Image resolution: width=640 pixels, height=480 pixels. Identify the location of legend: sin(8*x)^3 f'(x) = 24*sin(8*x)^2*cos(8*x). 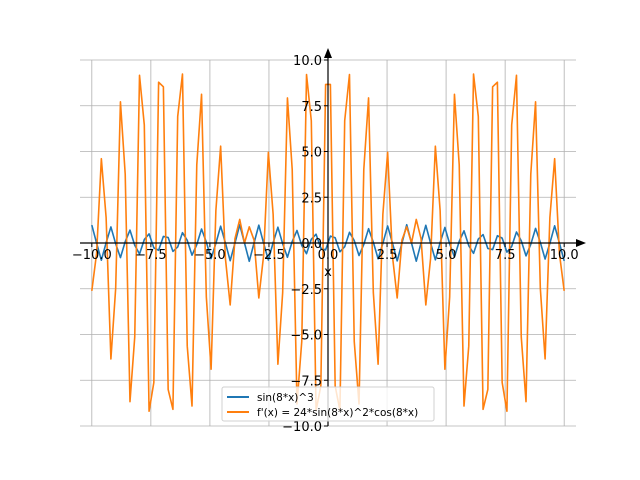
(328, 404).